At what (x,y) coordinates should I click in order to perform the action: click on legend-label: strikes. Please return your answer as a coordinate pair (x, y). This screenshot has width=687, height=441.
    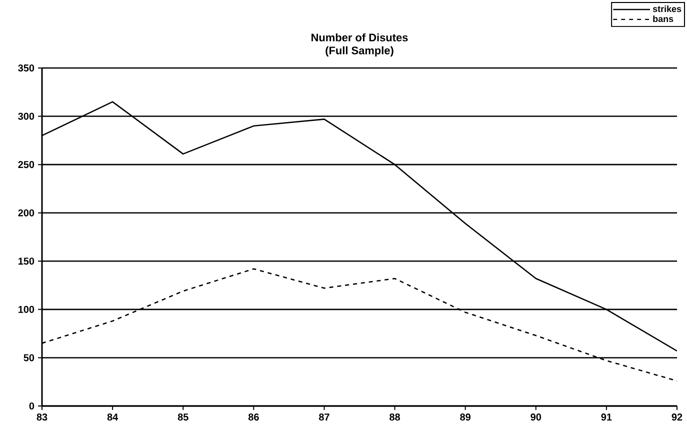
    Looking at the image, I should click on (667, 8).